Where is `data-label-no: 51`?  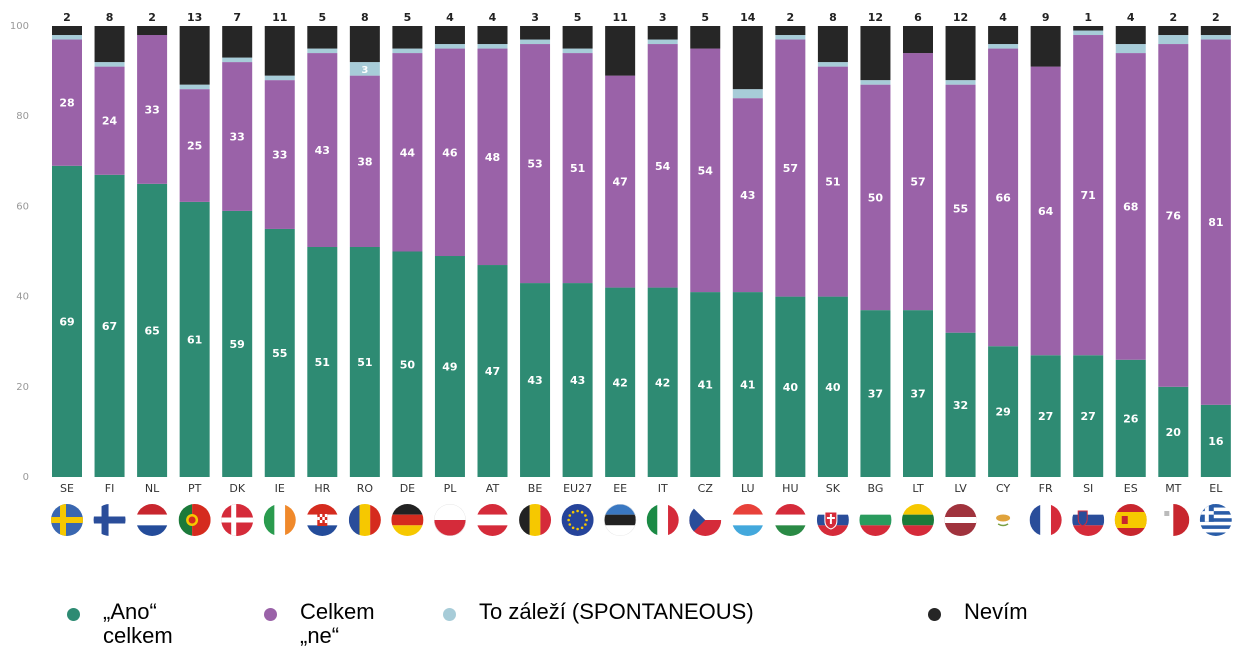
data-label-no: 51 is located at coordinates (577, 168).